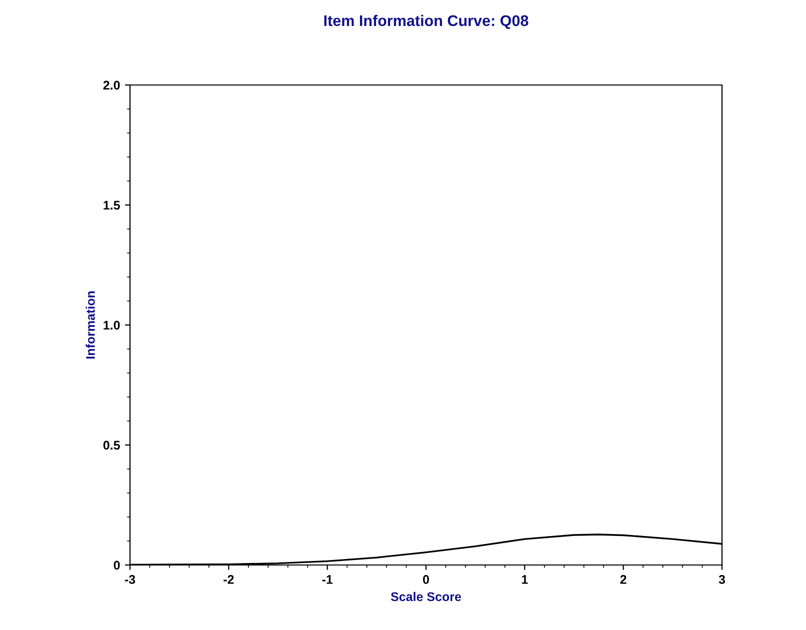 The height and width of the screenshot is (630, 806). I want to click on chart-title: Item Information Curve: Q08, so click(426, 21).